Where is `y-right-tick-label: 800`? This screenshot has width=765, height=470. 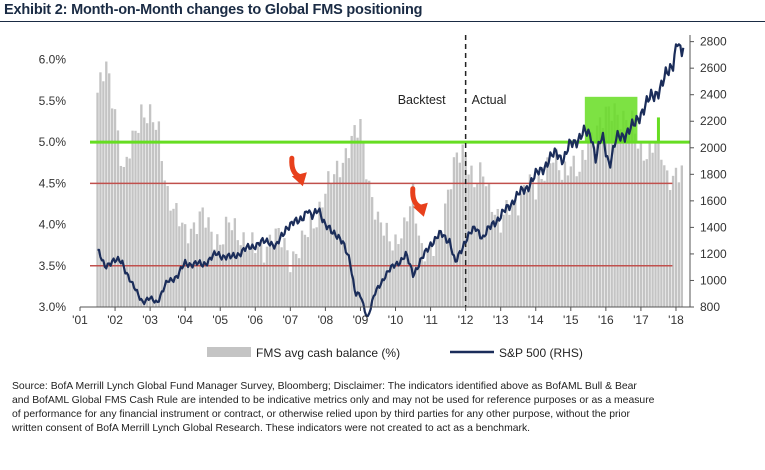
y-right-tick-label: 800 is located at coordinates (710, 307).